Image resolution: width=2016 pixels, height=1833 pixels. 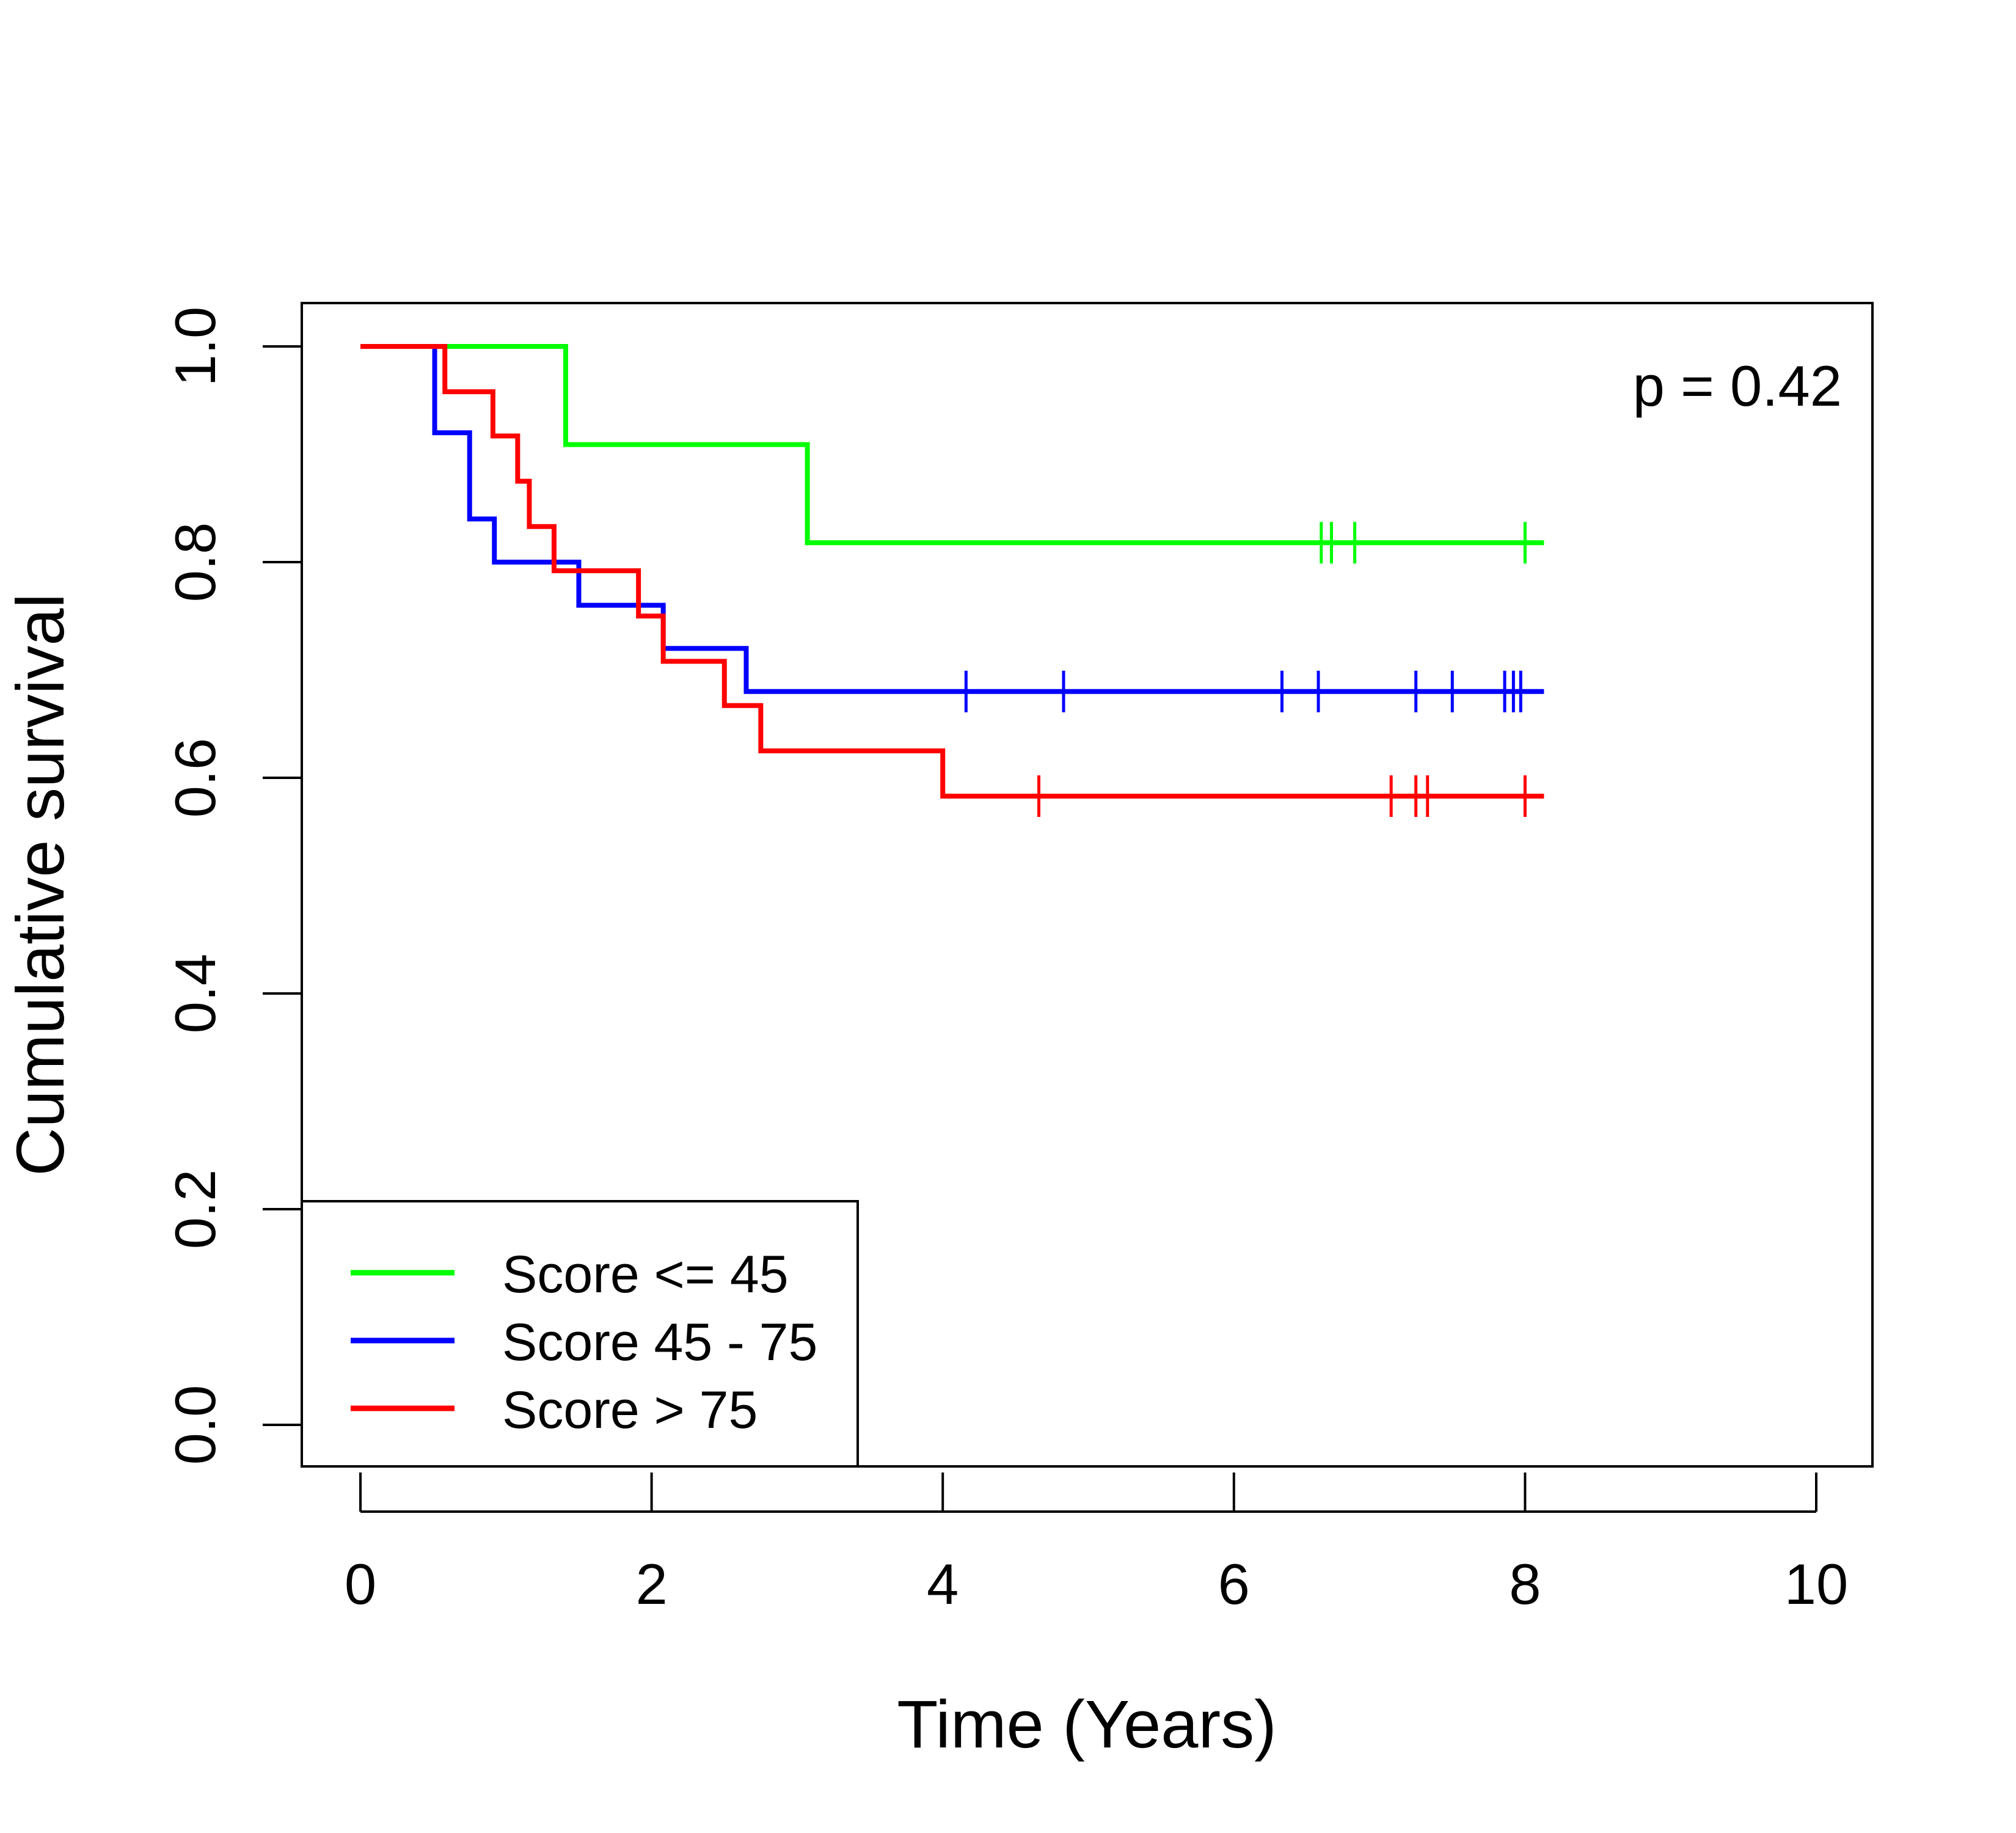 What do you see at coordinates (651, 1584) in the screenshot?
I see `x-tick-label: 2` at bounding box center [651, 1584].